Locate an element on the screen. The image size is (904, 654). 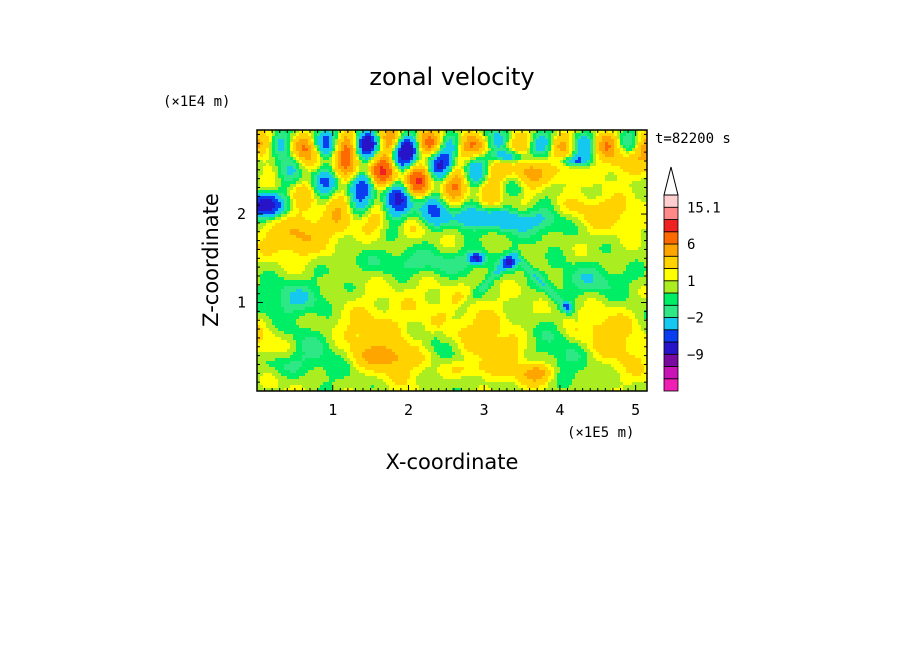
y-tick-label: 2 is located at coordinates (241, 214).